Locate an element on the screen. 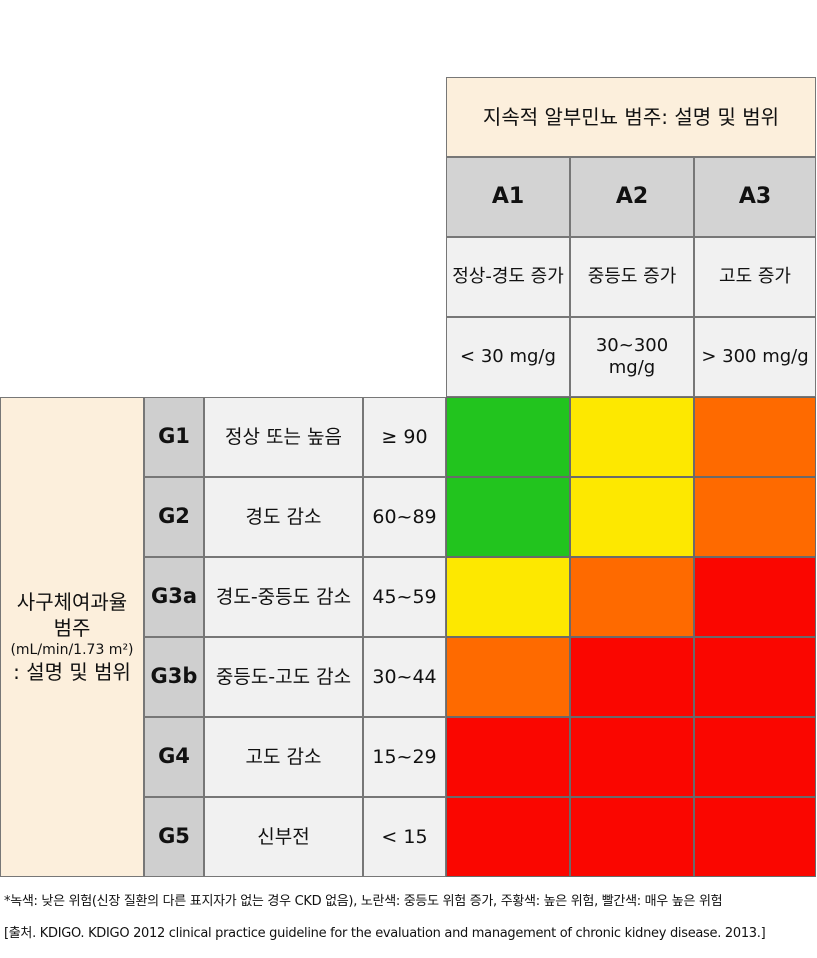 The height and width of the screenshot is (958, 817). risk-cell-g1-a2 is located at coordinates (632, 437).